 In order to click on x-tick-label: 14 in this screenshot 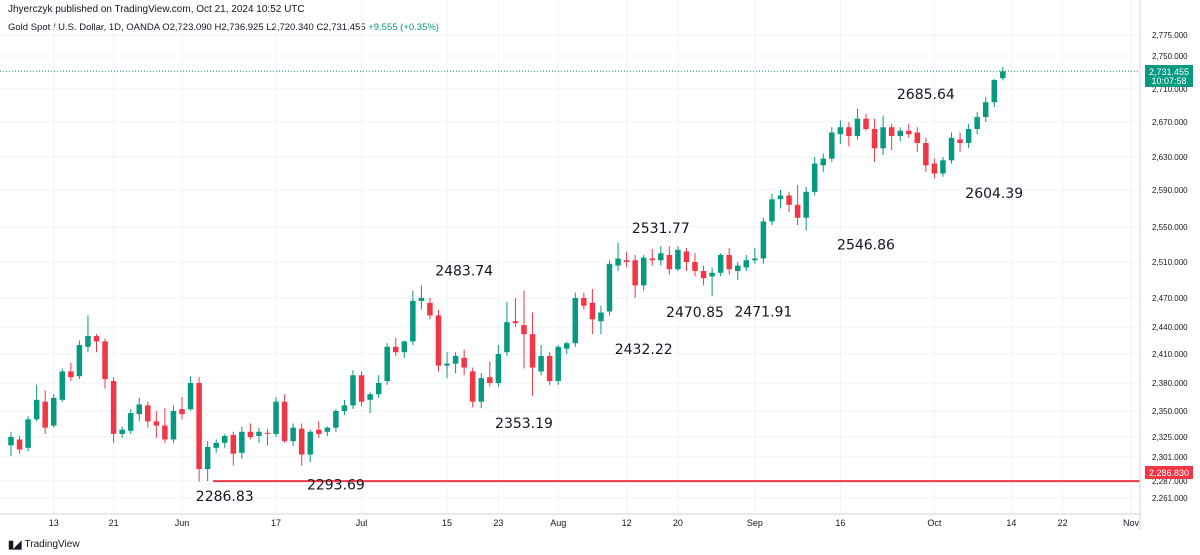, I will do `click(1011, 523)`.